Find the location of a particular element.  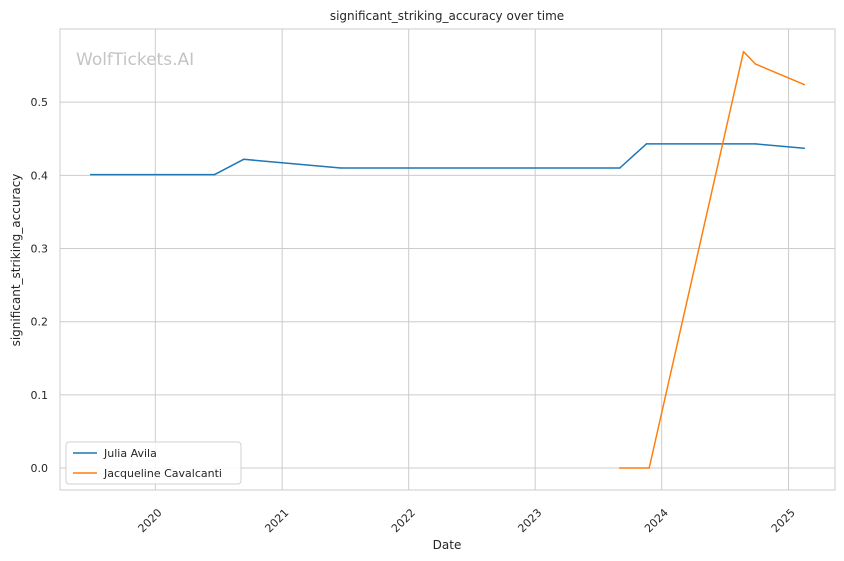

watermark: WolfTickets.AI is located at coordinates (135, 60).